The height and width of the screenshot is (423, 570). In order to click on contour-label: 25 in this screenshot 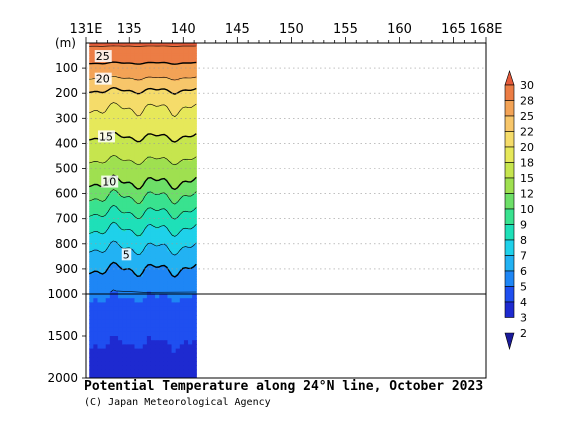, I will do `click(103, 56)`.